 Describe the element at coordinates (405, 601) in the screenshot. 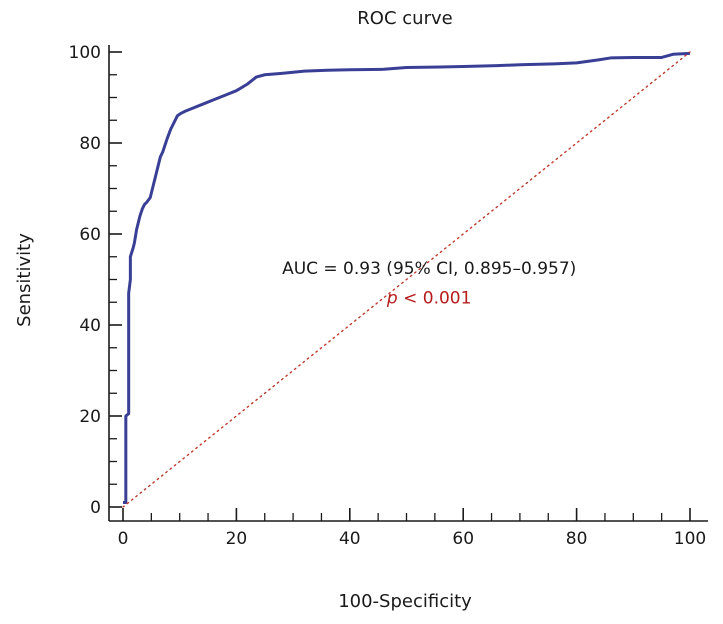

I see `x-axis-label: 100-Specificity` at that location.